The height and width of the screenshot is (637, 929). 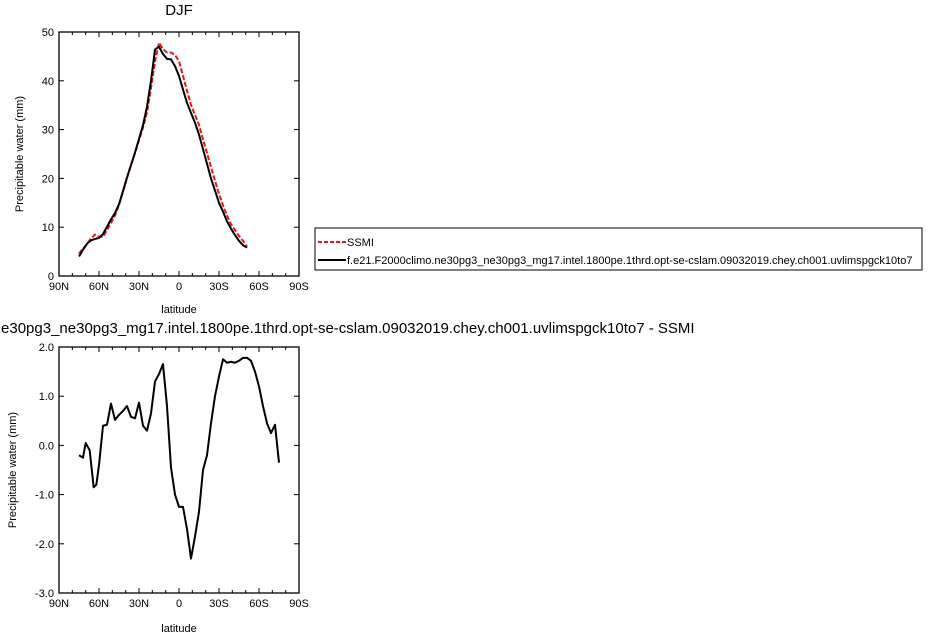 What do you see at coordinates (46, 397) in the screenshot?
I see `bottom-y-tick-label: 1.0` at bounding box center [46, 397].